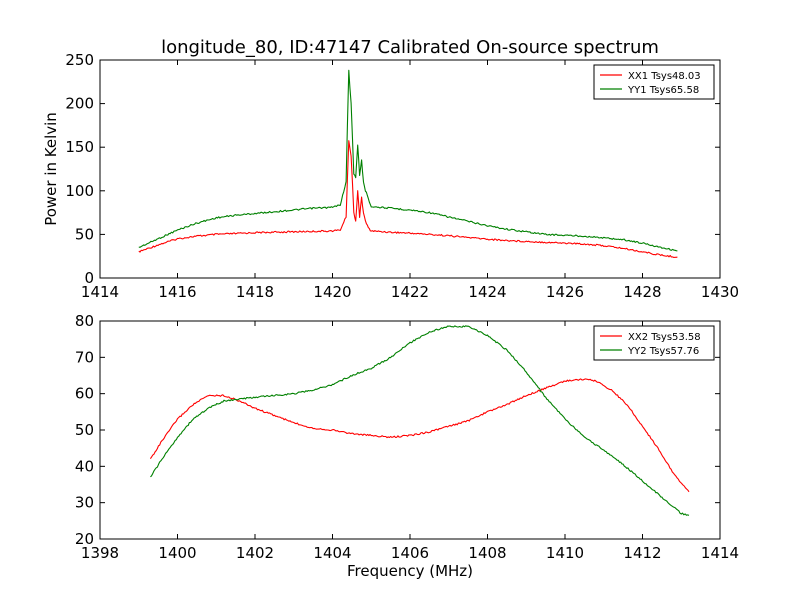 The height and width of the screenshot is (600, 800). I want to click on series-line-xx1, so click(408, 199).